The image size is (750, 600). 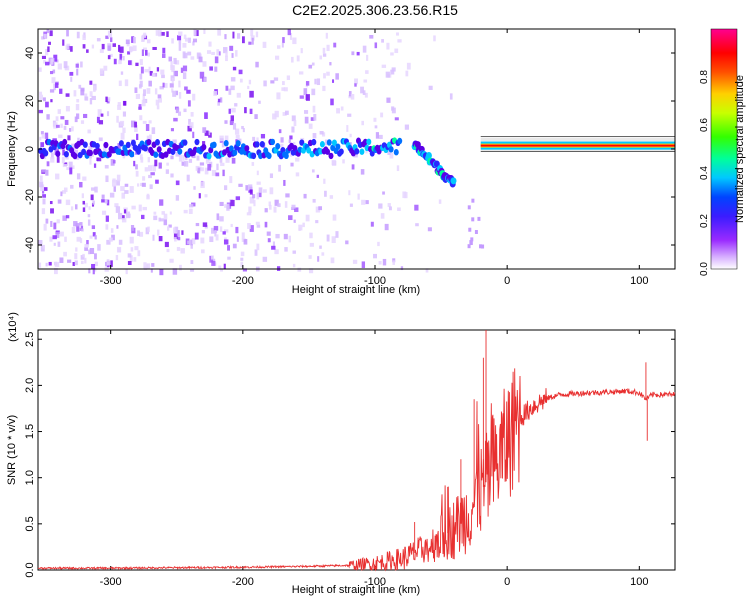 I want to click on spectrogram-y-tick-label: 40, so click(x=30, y=53).